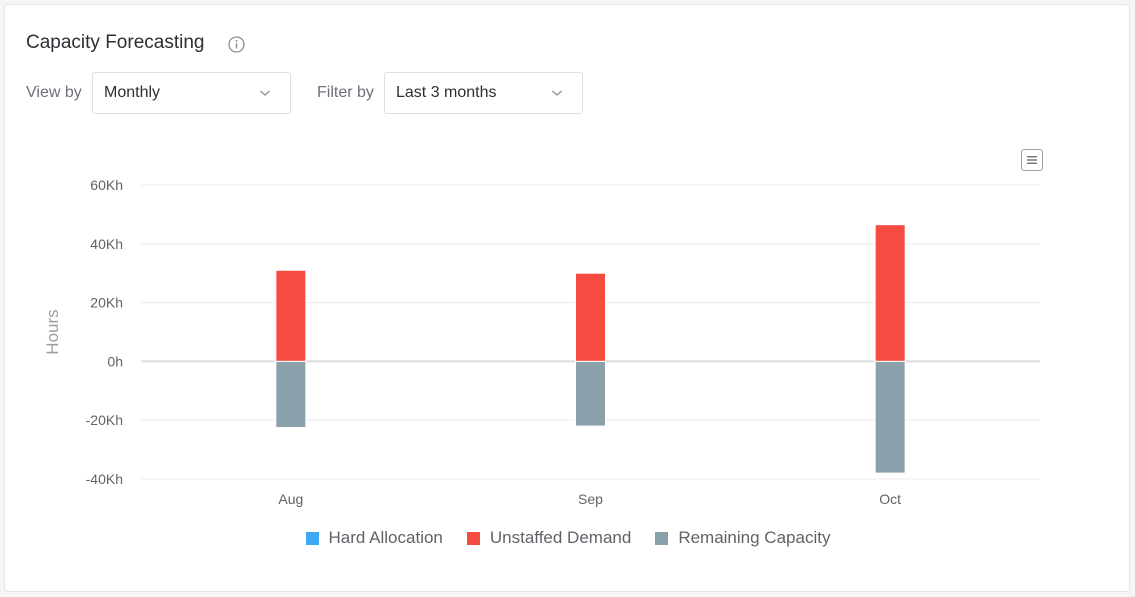  Describe the element at coordinates (132, 92) in the screenshot. I see `view-by-value: Monthly` at that location.